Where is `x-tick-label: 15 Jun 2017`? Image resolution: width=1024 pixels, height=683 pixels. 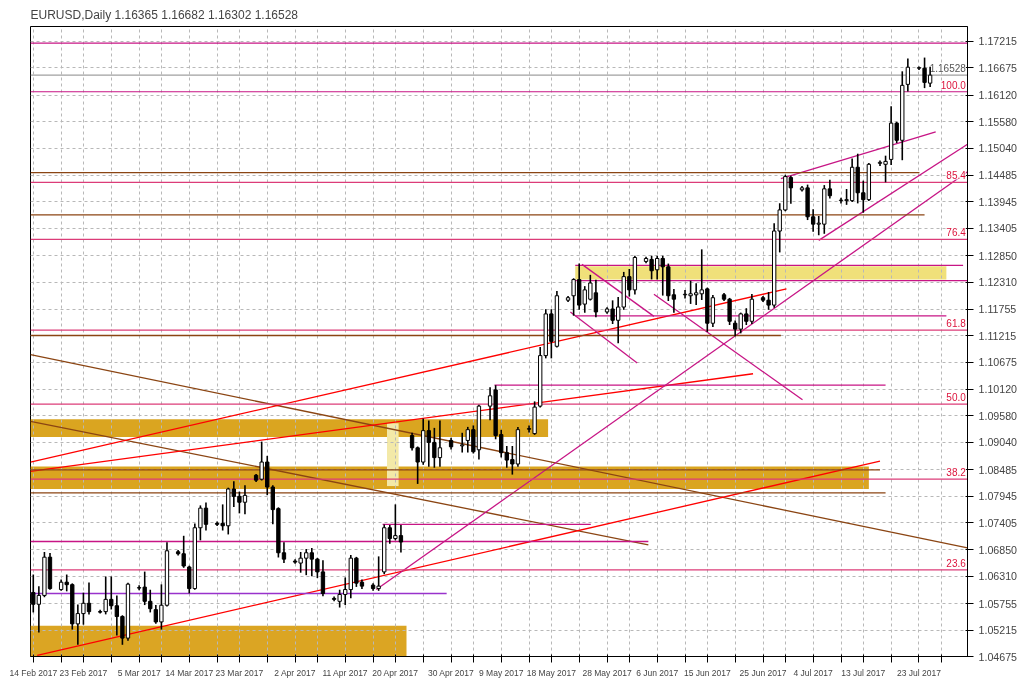 x-tick-label: 15 Jun 2017 is located at coordinates (707, 672).